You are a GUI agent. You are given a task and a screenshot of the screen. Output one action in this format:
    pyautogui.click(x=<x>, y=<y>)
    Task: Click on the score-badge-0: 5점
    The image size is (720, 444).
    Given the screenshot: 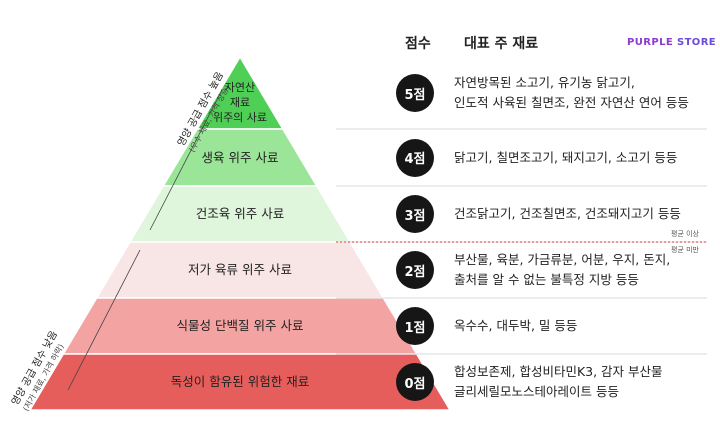 What is the action you would take?
    pyautogui.click(x=415, y=93)
    